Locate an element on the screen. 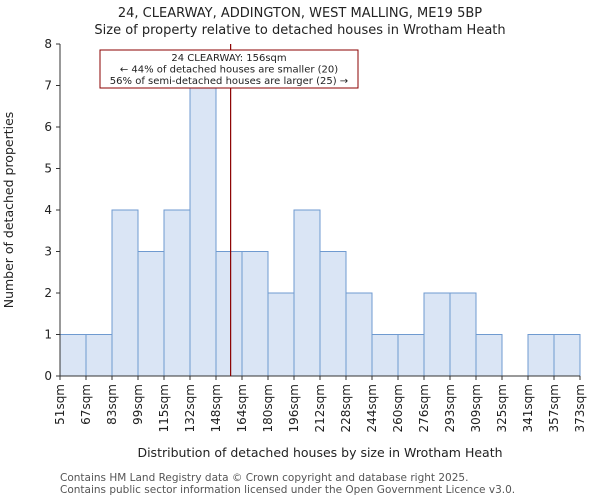  y-tick-label: 3 is located at coordinates (48, 252).